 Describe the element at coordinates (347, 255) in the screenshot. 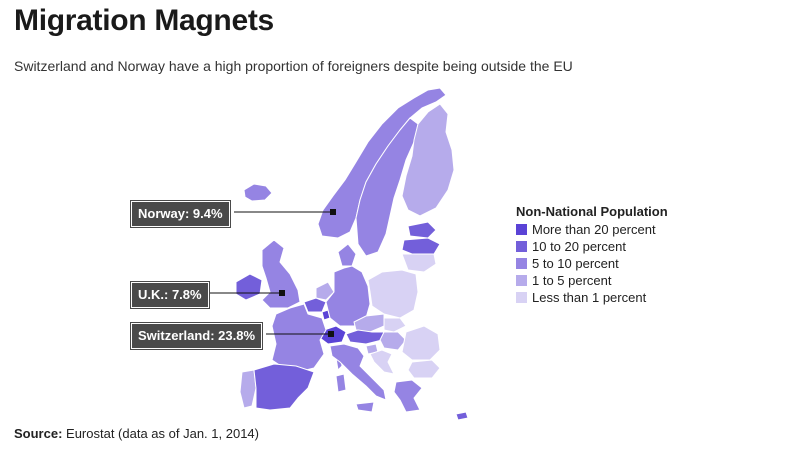

I see `country-denmark` at that location.